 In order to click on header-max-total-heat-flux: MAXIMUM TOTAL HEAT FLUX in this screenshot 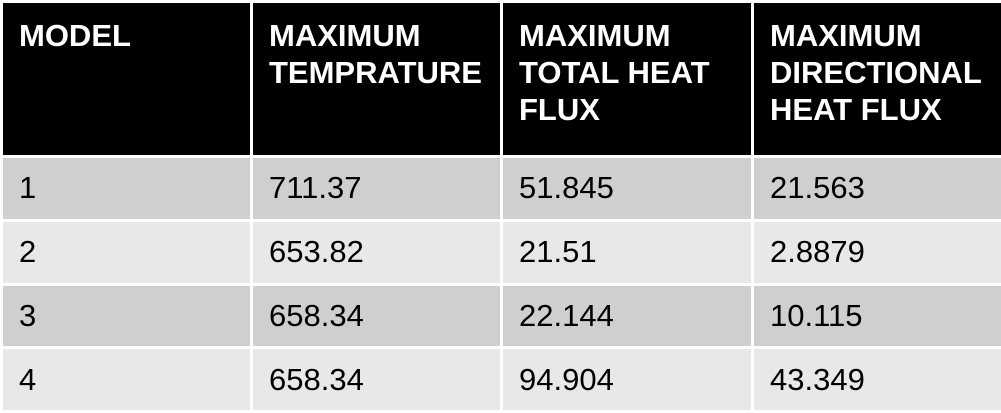, I will do `click(627, 79)`.